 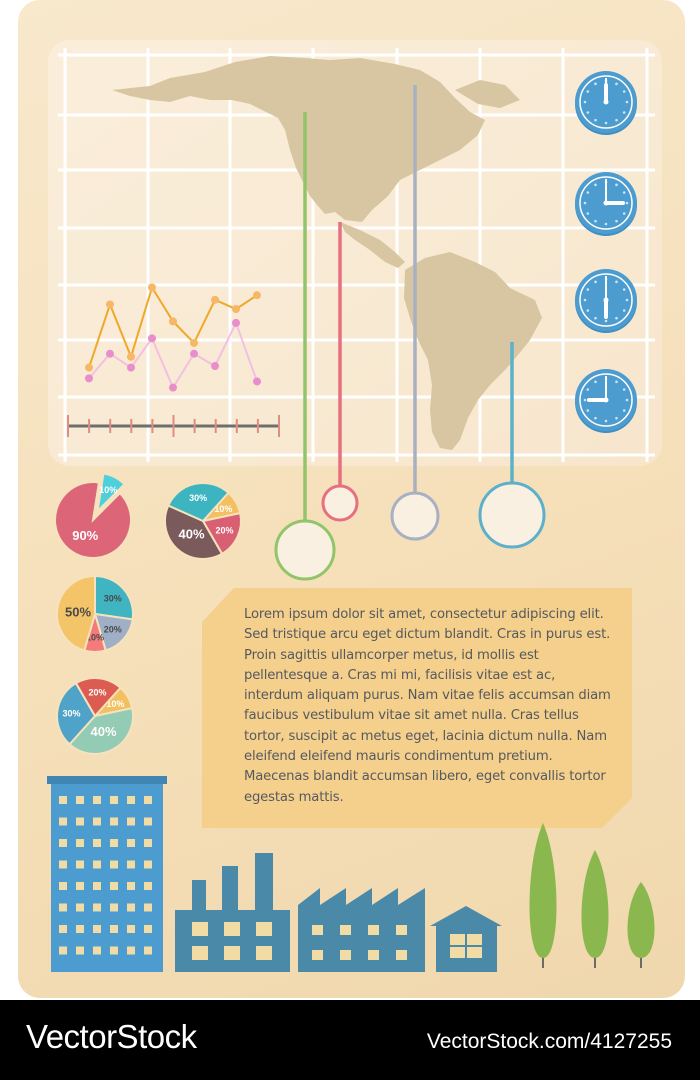 What do you see at coordinates (85, 535) in the screenshot?
I see `pie-label: 90%` at bounding box center [85, 535].